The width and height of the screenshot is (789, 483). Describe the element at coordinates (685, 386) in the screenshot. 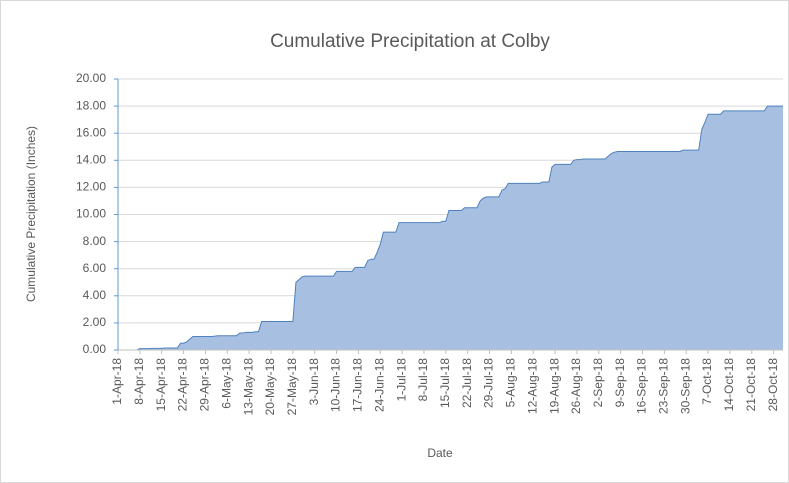

I see `x-tick-label: 30-Sep-18` at that location.